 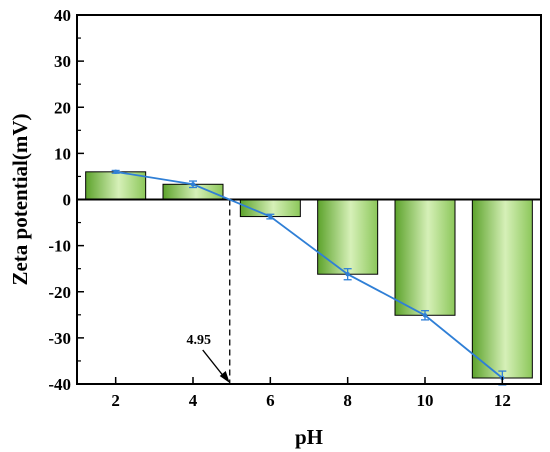 I want to click on y-tick-label--20: -20, so click(x=59, y=292).